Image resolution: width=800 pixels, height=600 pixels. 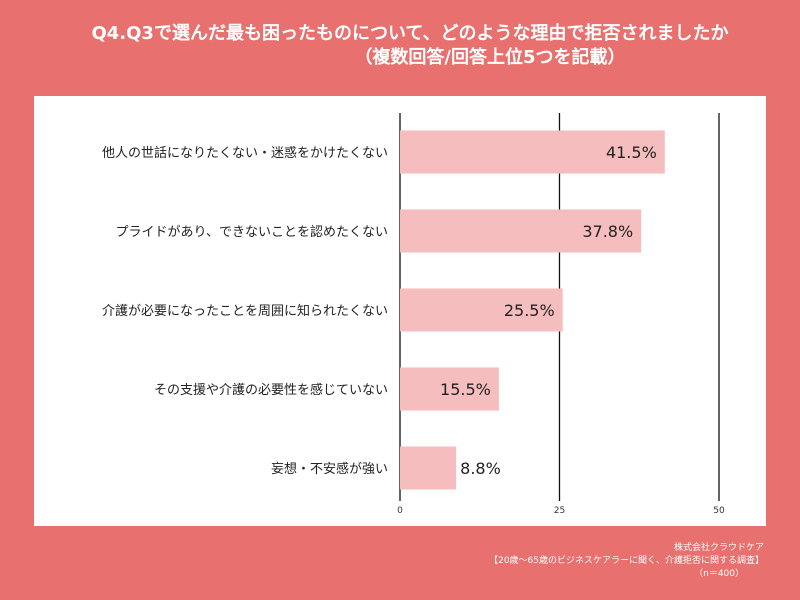 I want to click on category-label: 妄想・不安感が強い, so click(x=329, y=469).